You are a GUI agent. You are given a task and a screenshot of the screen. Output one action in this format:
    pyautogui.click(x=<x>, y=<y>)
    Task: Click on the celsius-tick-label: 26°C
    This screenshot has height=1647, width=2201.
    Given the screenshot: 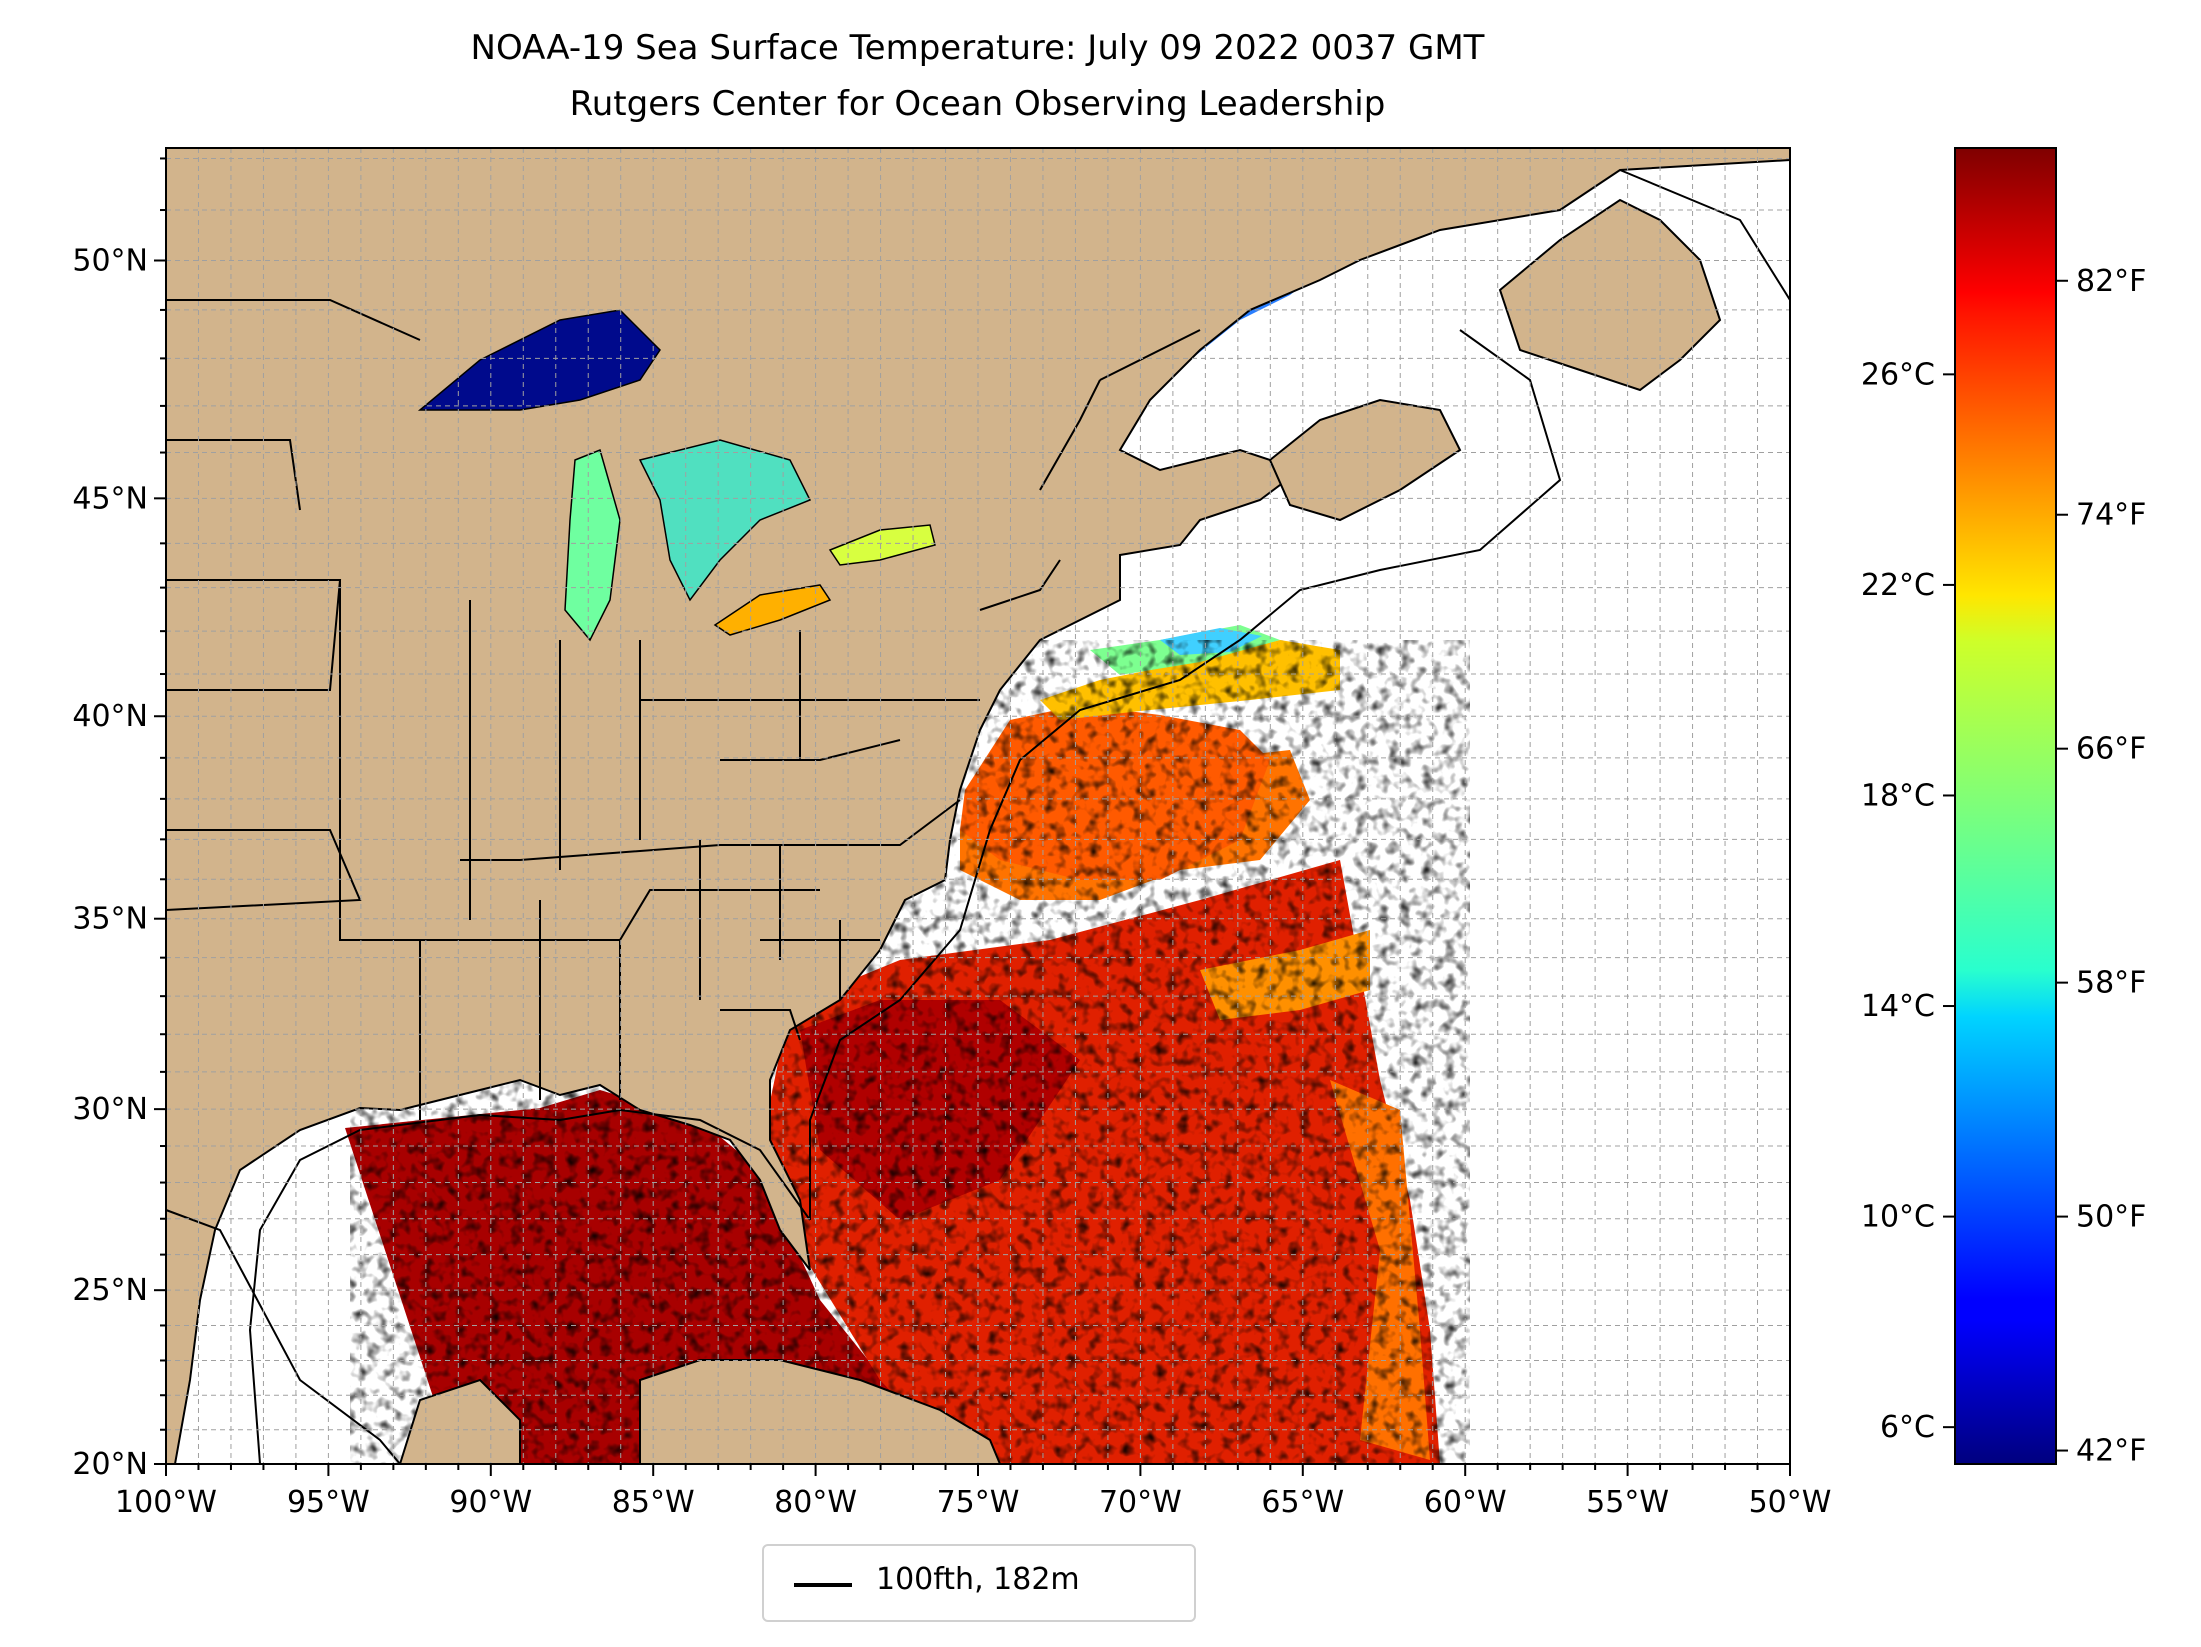 What is the action you would take?
    pyautogui.click(x=1898, y=374)
    